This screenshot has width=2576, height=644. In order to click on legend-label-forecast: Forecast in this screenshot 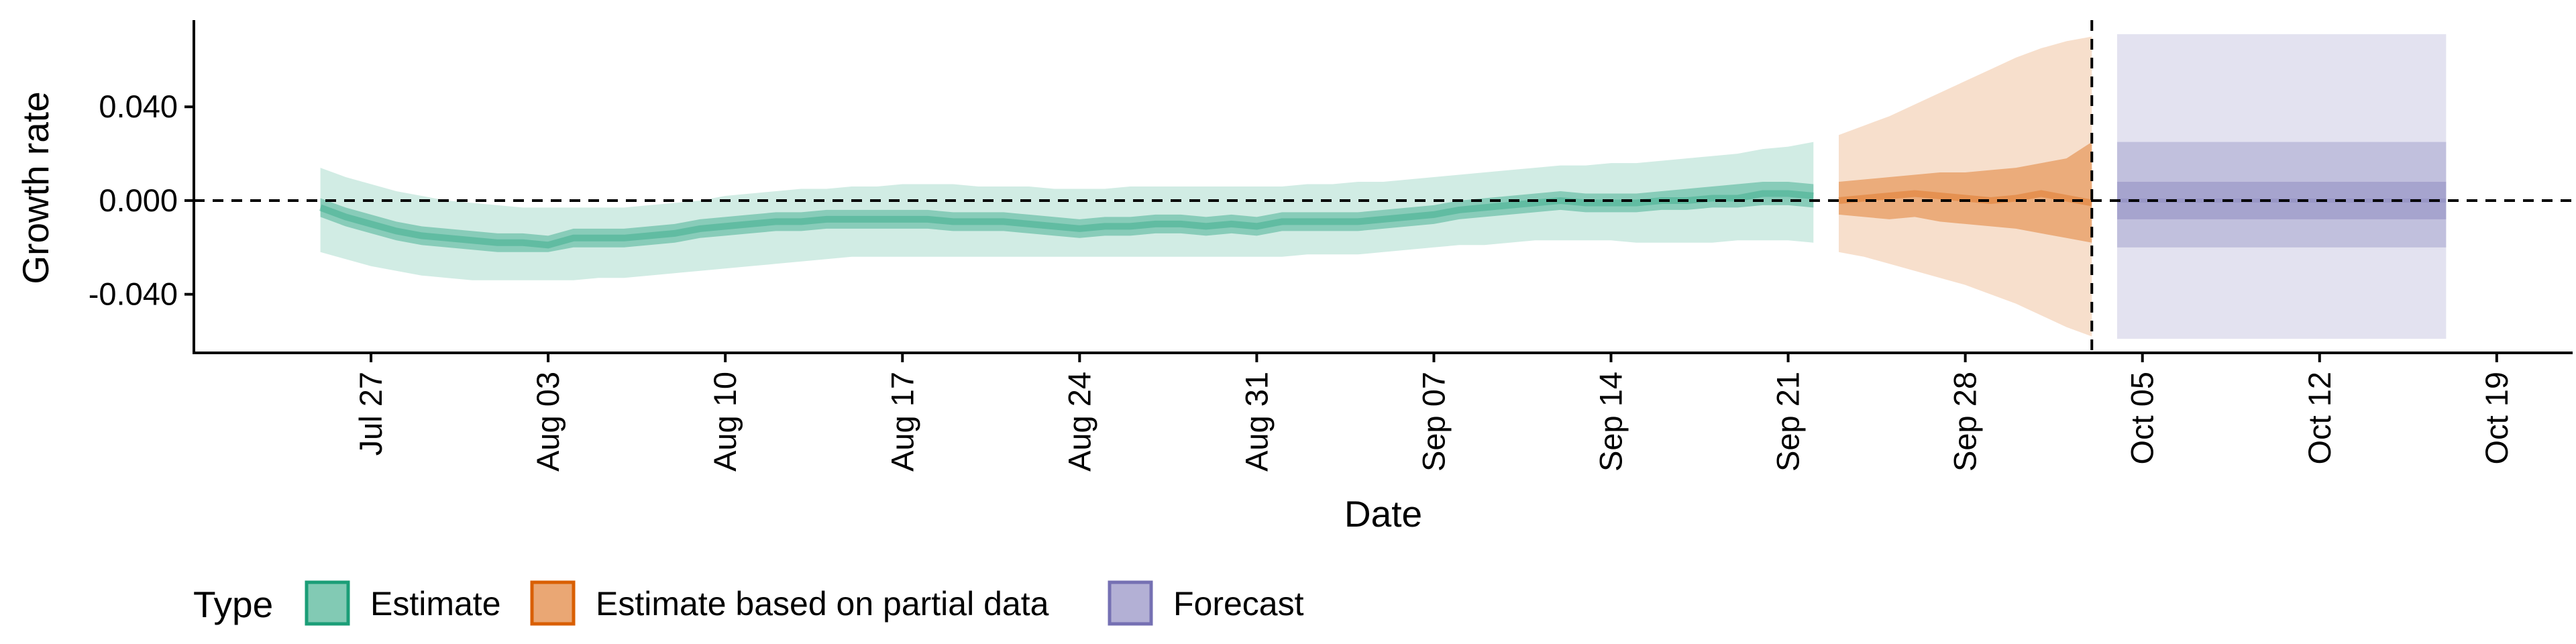, I will do `click(1238, 604)`.